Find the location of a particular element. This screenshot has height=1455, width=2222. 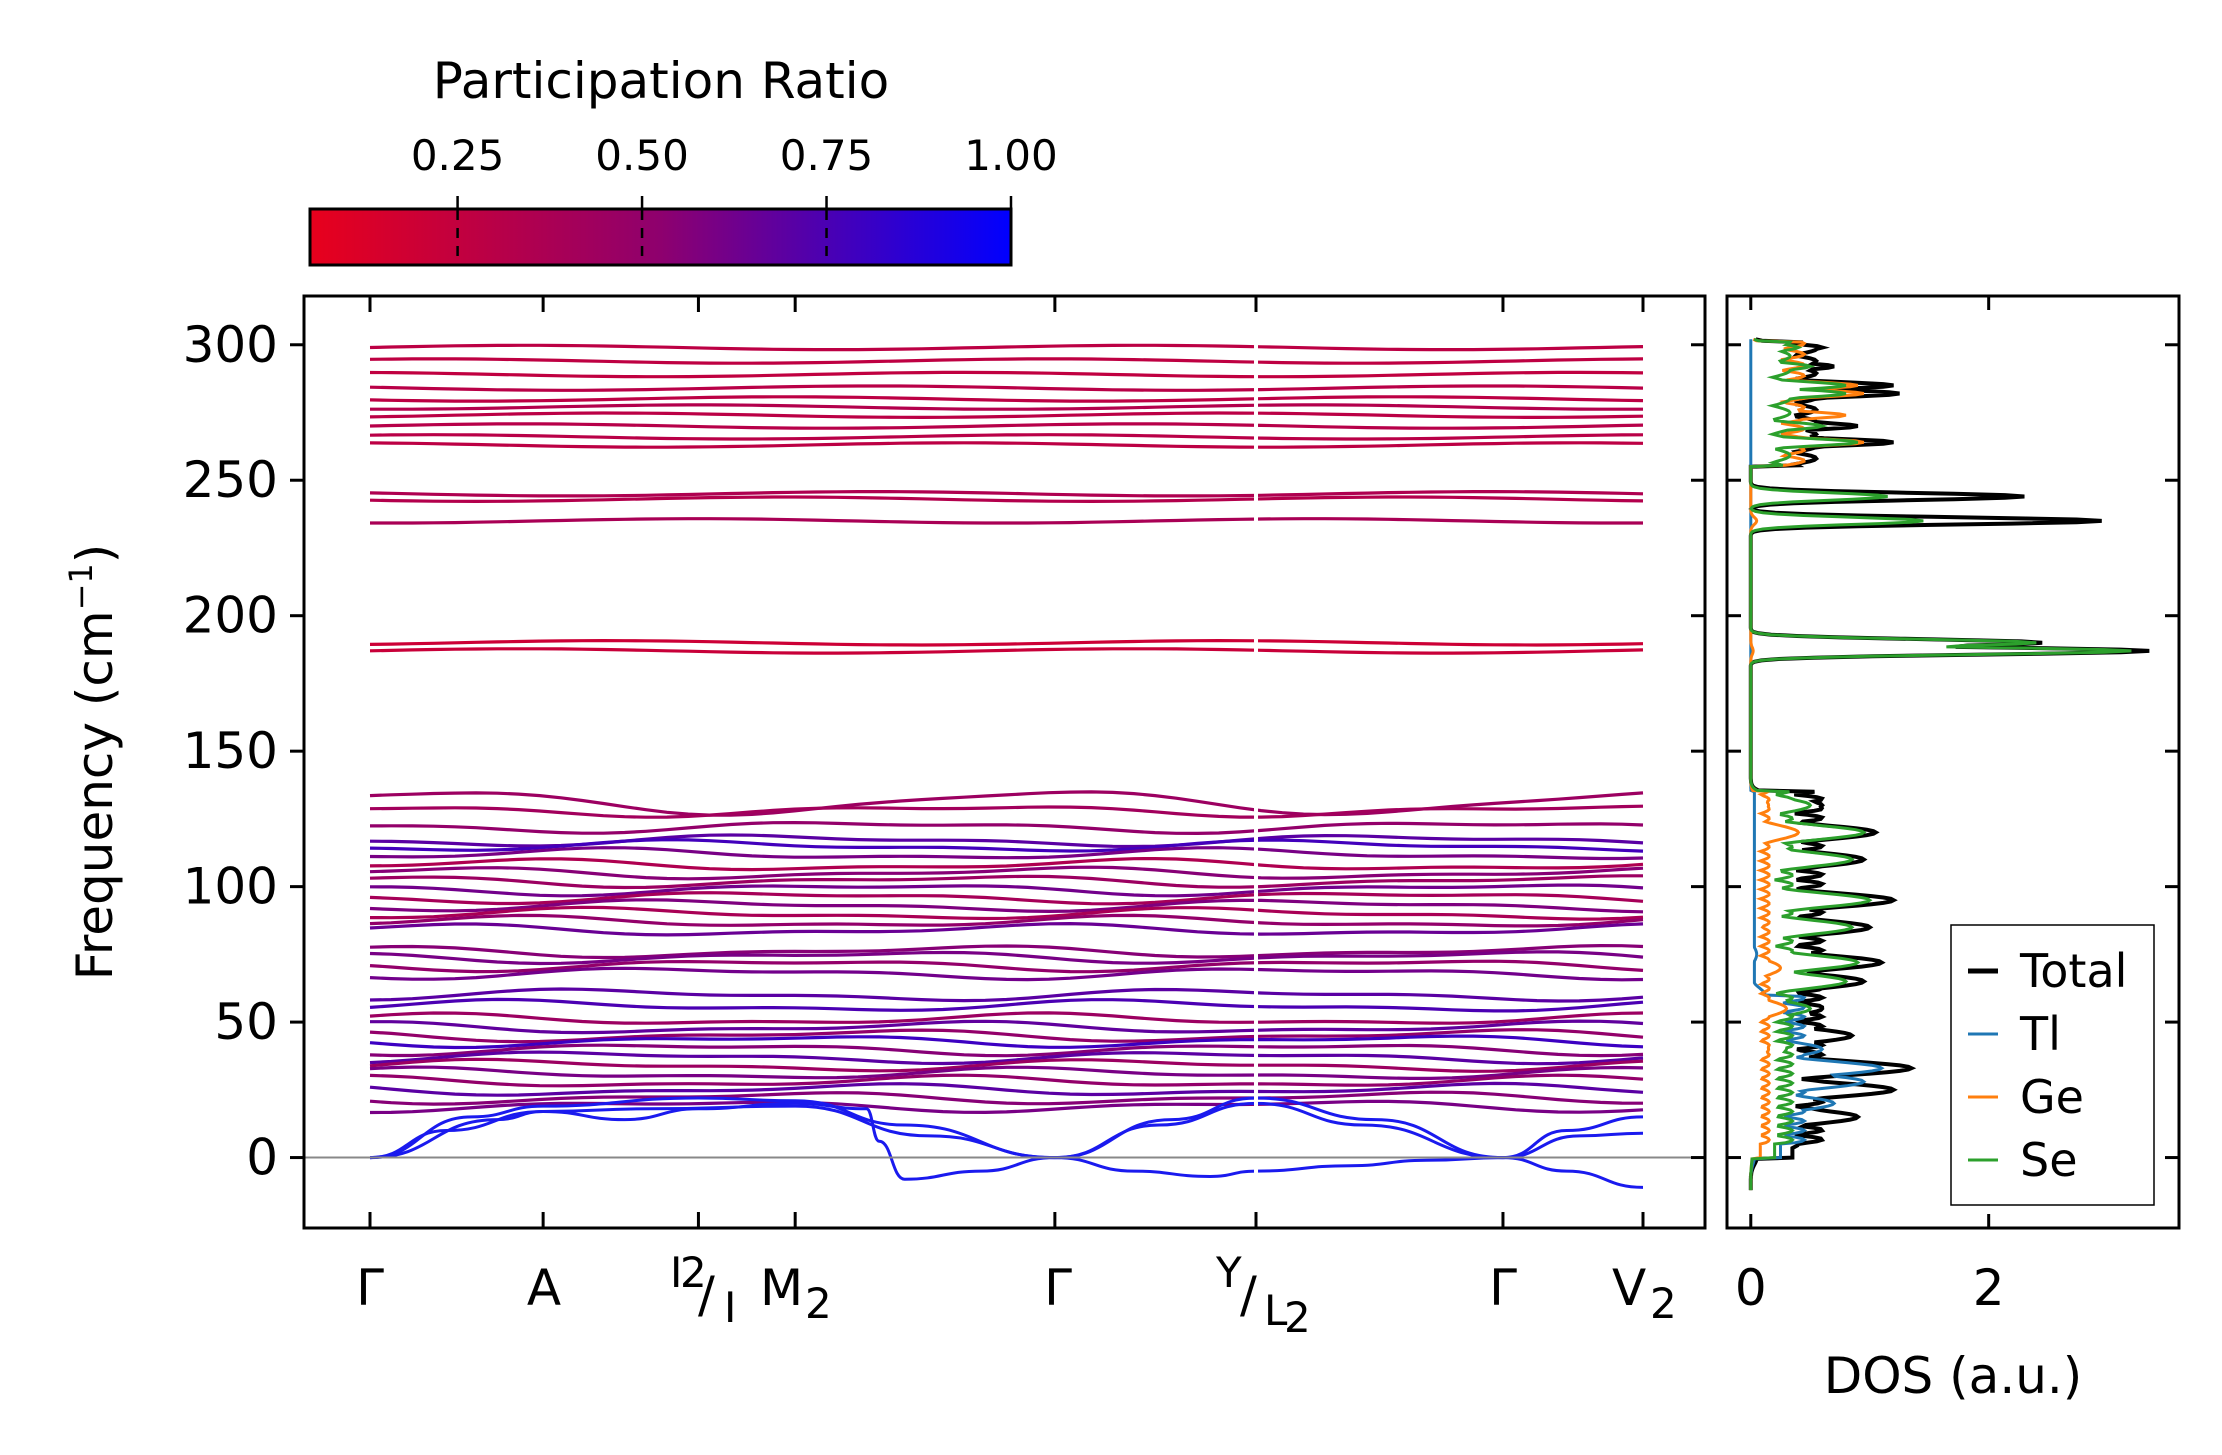

dos-x-axis-label: DOS (a.u.) is located at coordinates (1953, 1376).